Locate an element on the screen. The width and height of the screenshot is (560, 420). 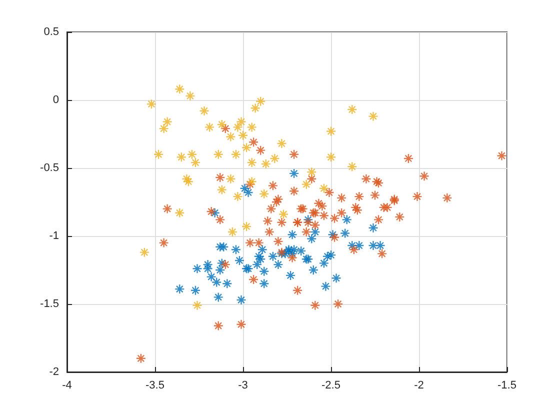
x-tick-label: -2 is located at coordinates (419, 386).